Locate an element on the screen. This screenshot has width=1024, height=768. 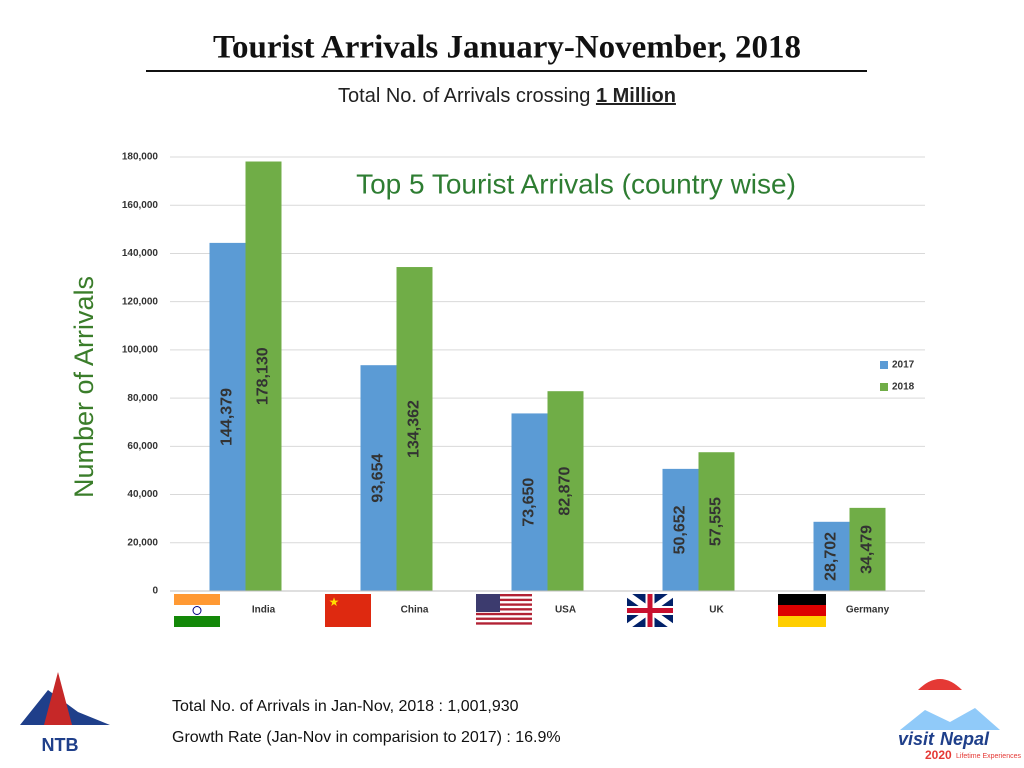
tagline-text: Lifetime Experiences is located at coordinates (988, 756).